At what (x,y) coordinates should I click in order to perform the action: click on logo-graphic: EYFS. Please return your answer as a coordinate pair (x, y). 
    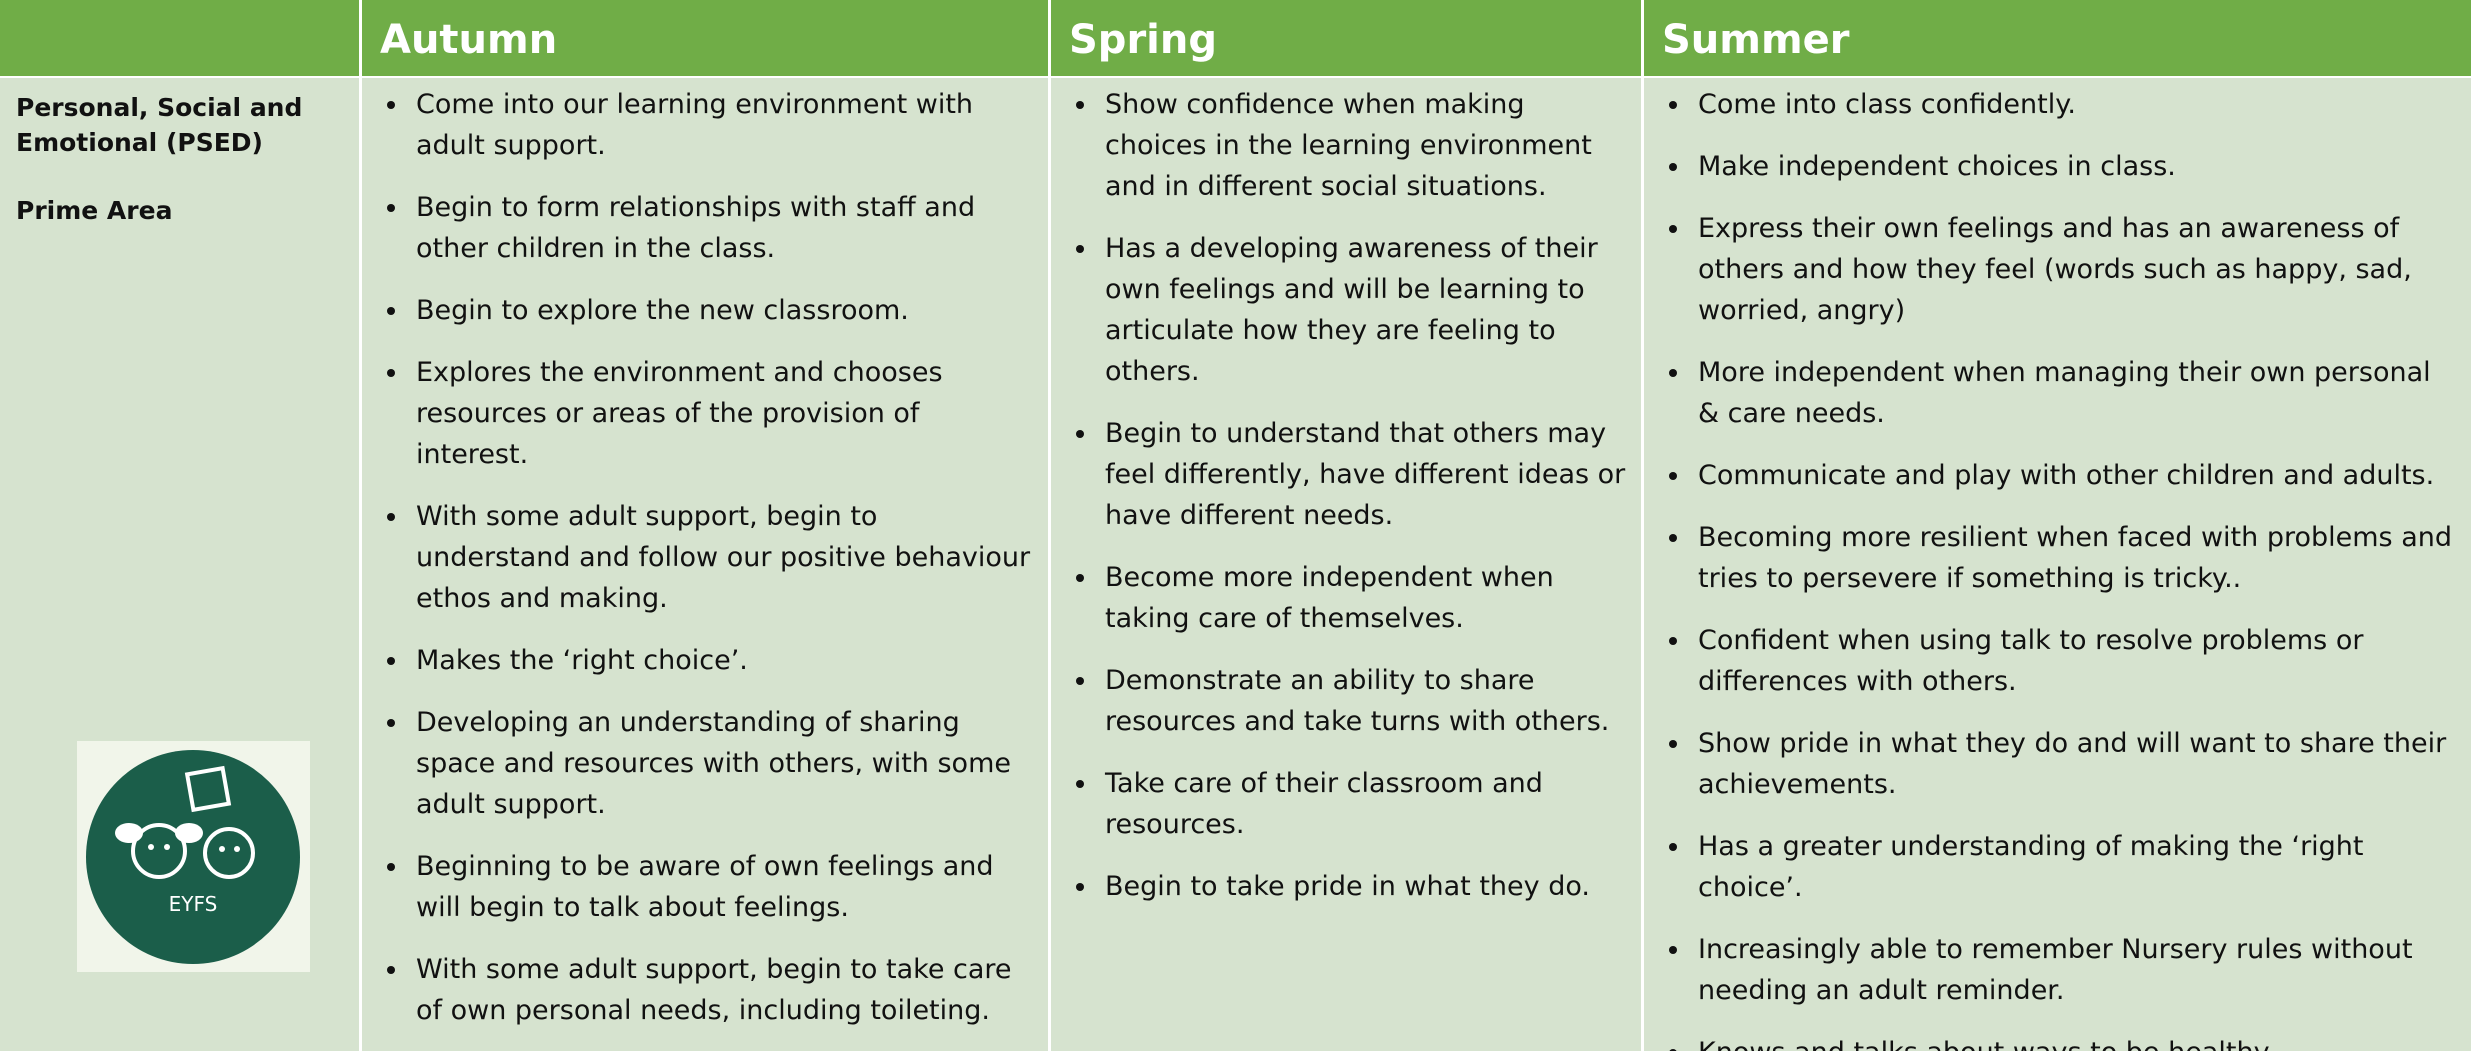
    Looking at the image, I should click on (193, 857).